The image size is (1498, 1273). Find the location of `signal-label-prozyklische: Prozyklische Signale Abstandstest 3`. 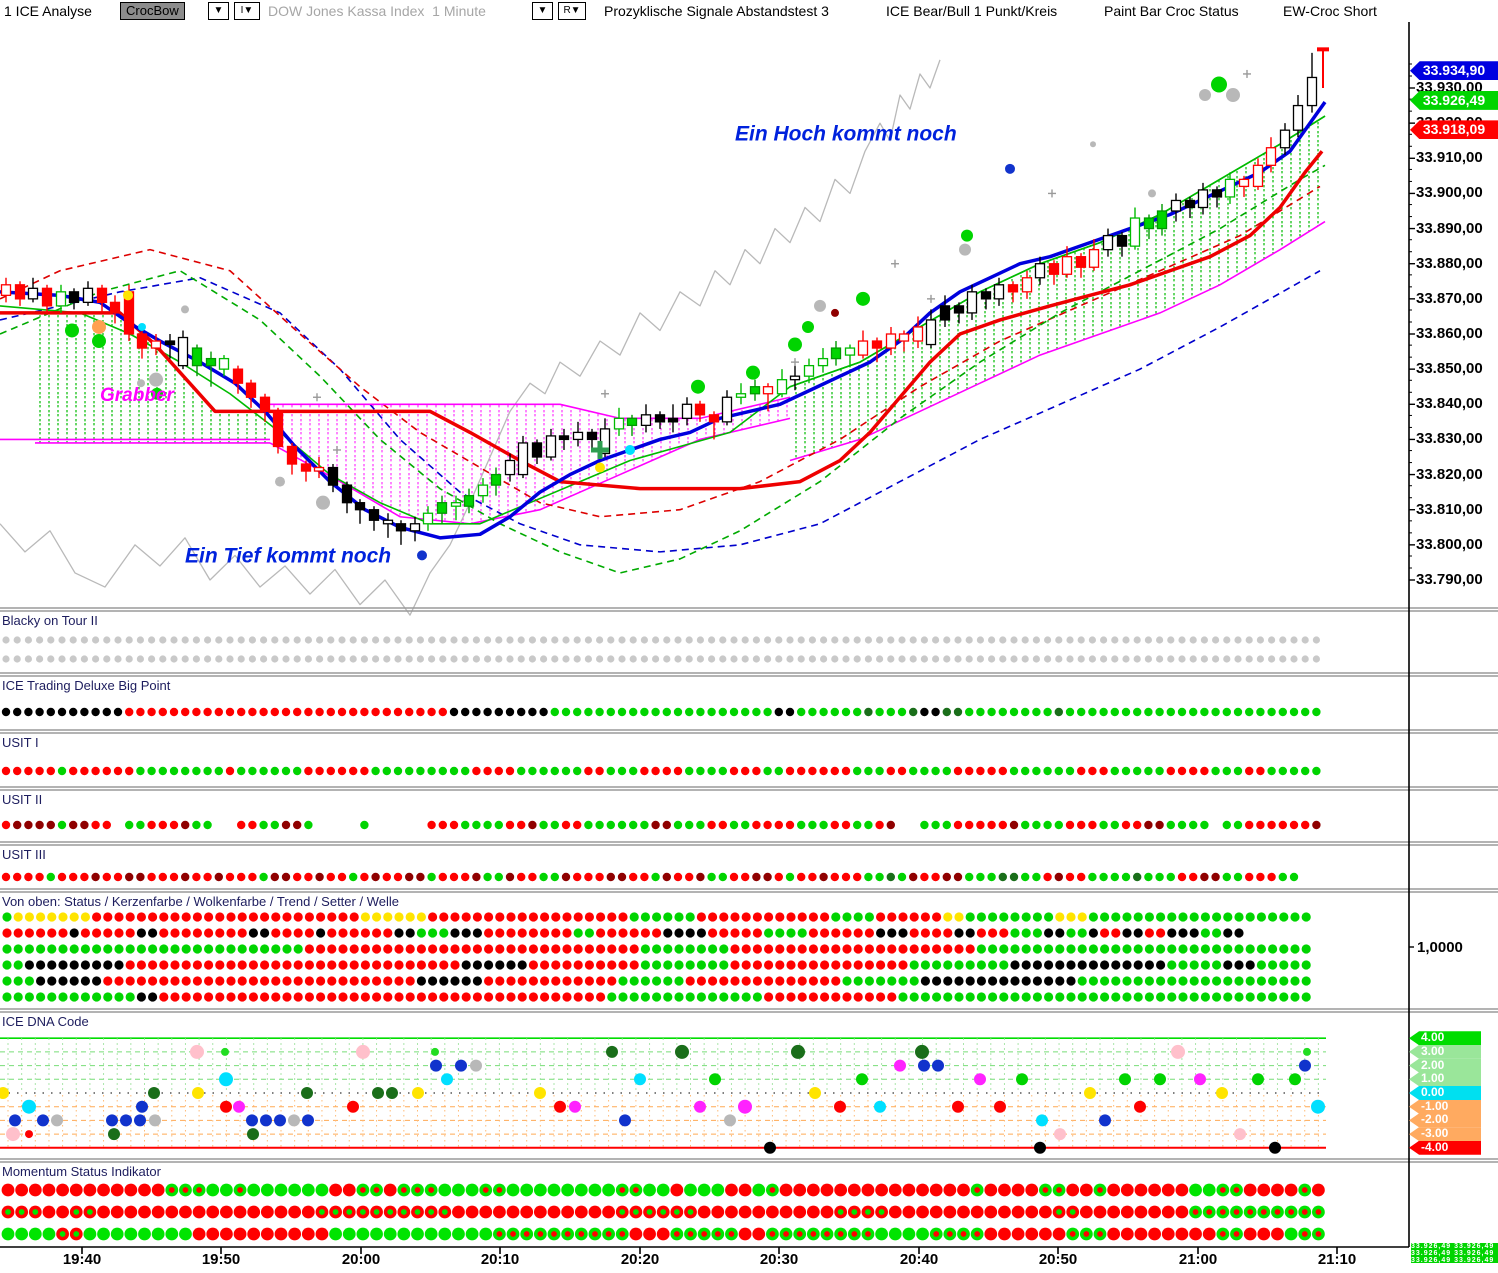

signal-label-prozyklische: Prozyklische Signale Abstandstest 3 is located at coordinates (716, 11).